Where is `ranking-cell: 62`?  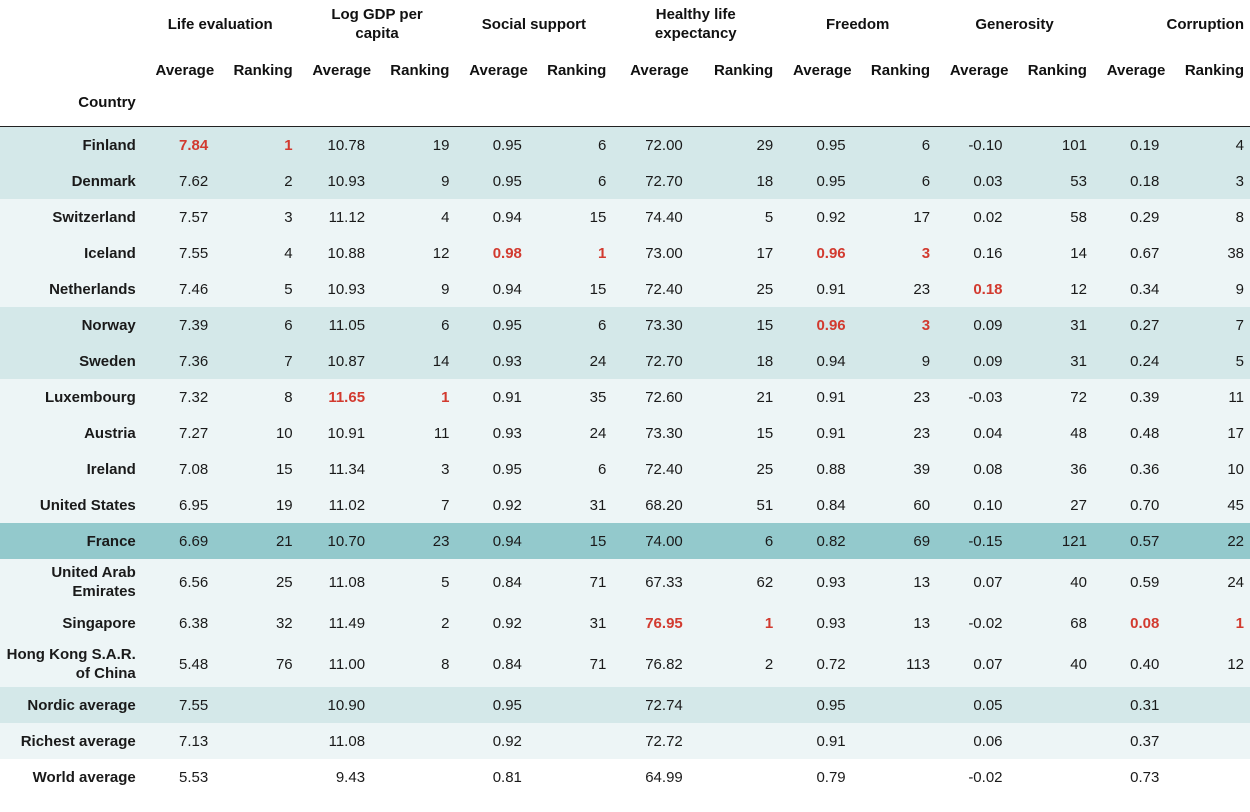
ranking-cell: 62 is located at coordinates (765, 582).